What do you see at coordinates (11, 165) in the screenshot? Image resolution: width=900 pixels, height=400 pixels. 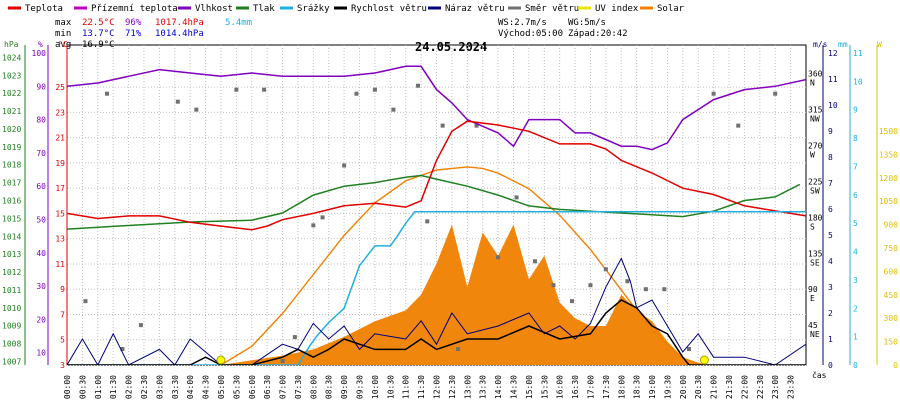 I see `tick-hpa-6: 1018` at bounding box center [11, 165].